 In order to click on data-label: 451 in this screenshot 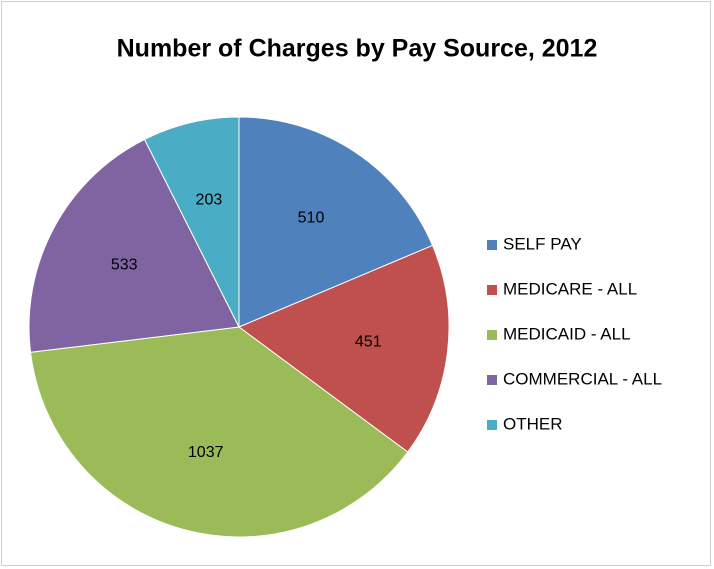, I will do `click(368, 342)`.